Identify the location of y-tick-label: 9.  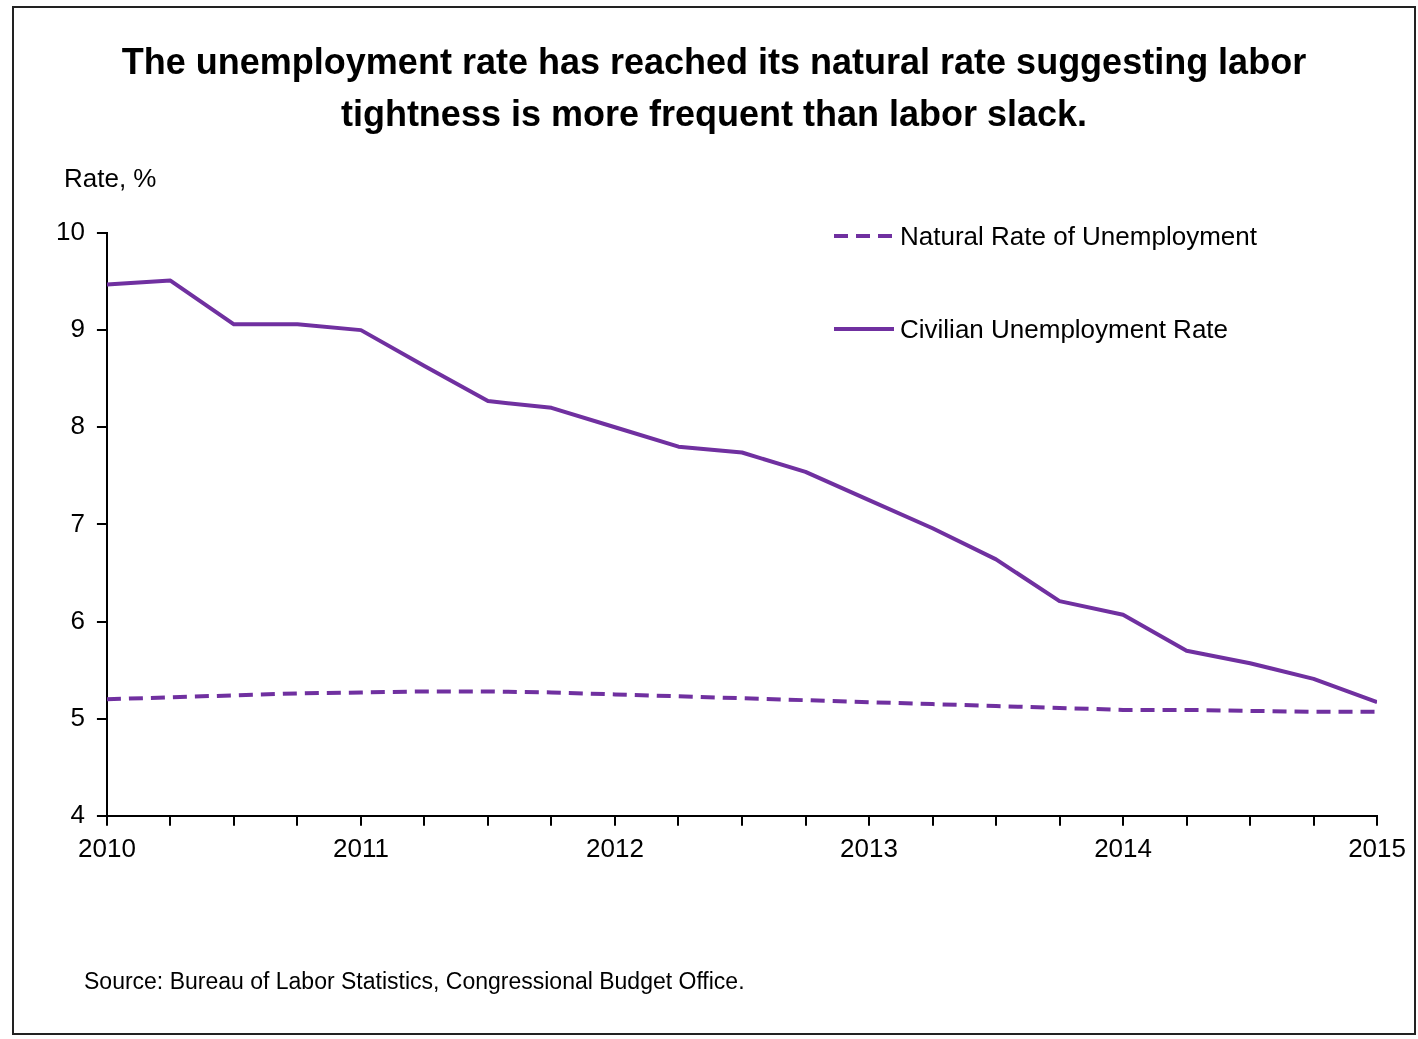
(77, 328).